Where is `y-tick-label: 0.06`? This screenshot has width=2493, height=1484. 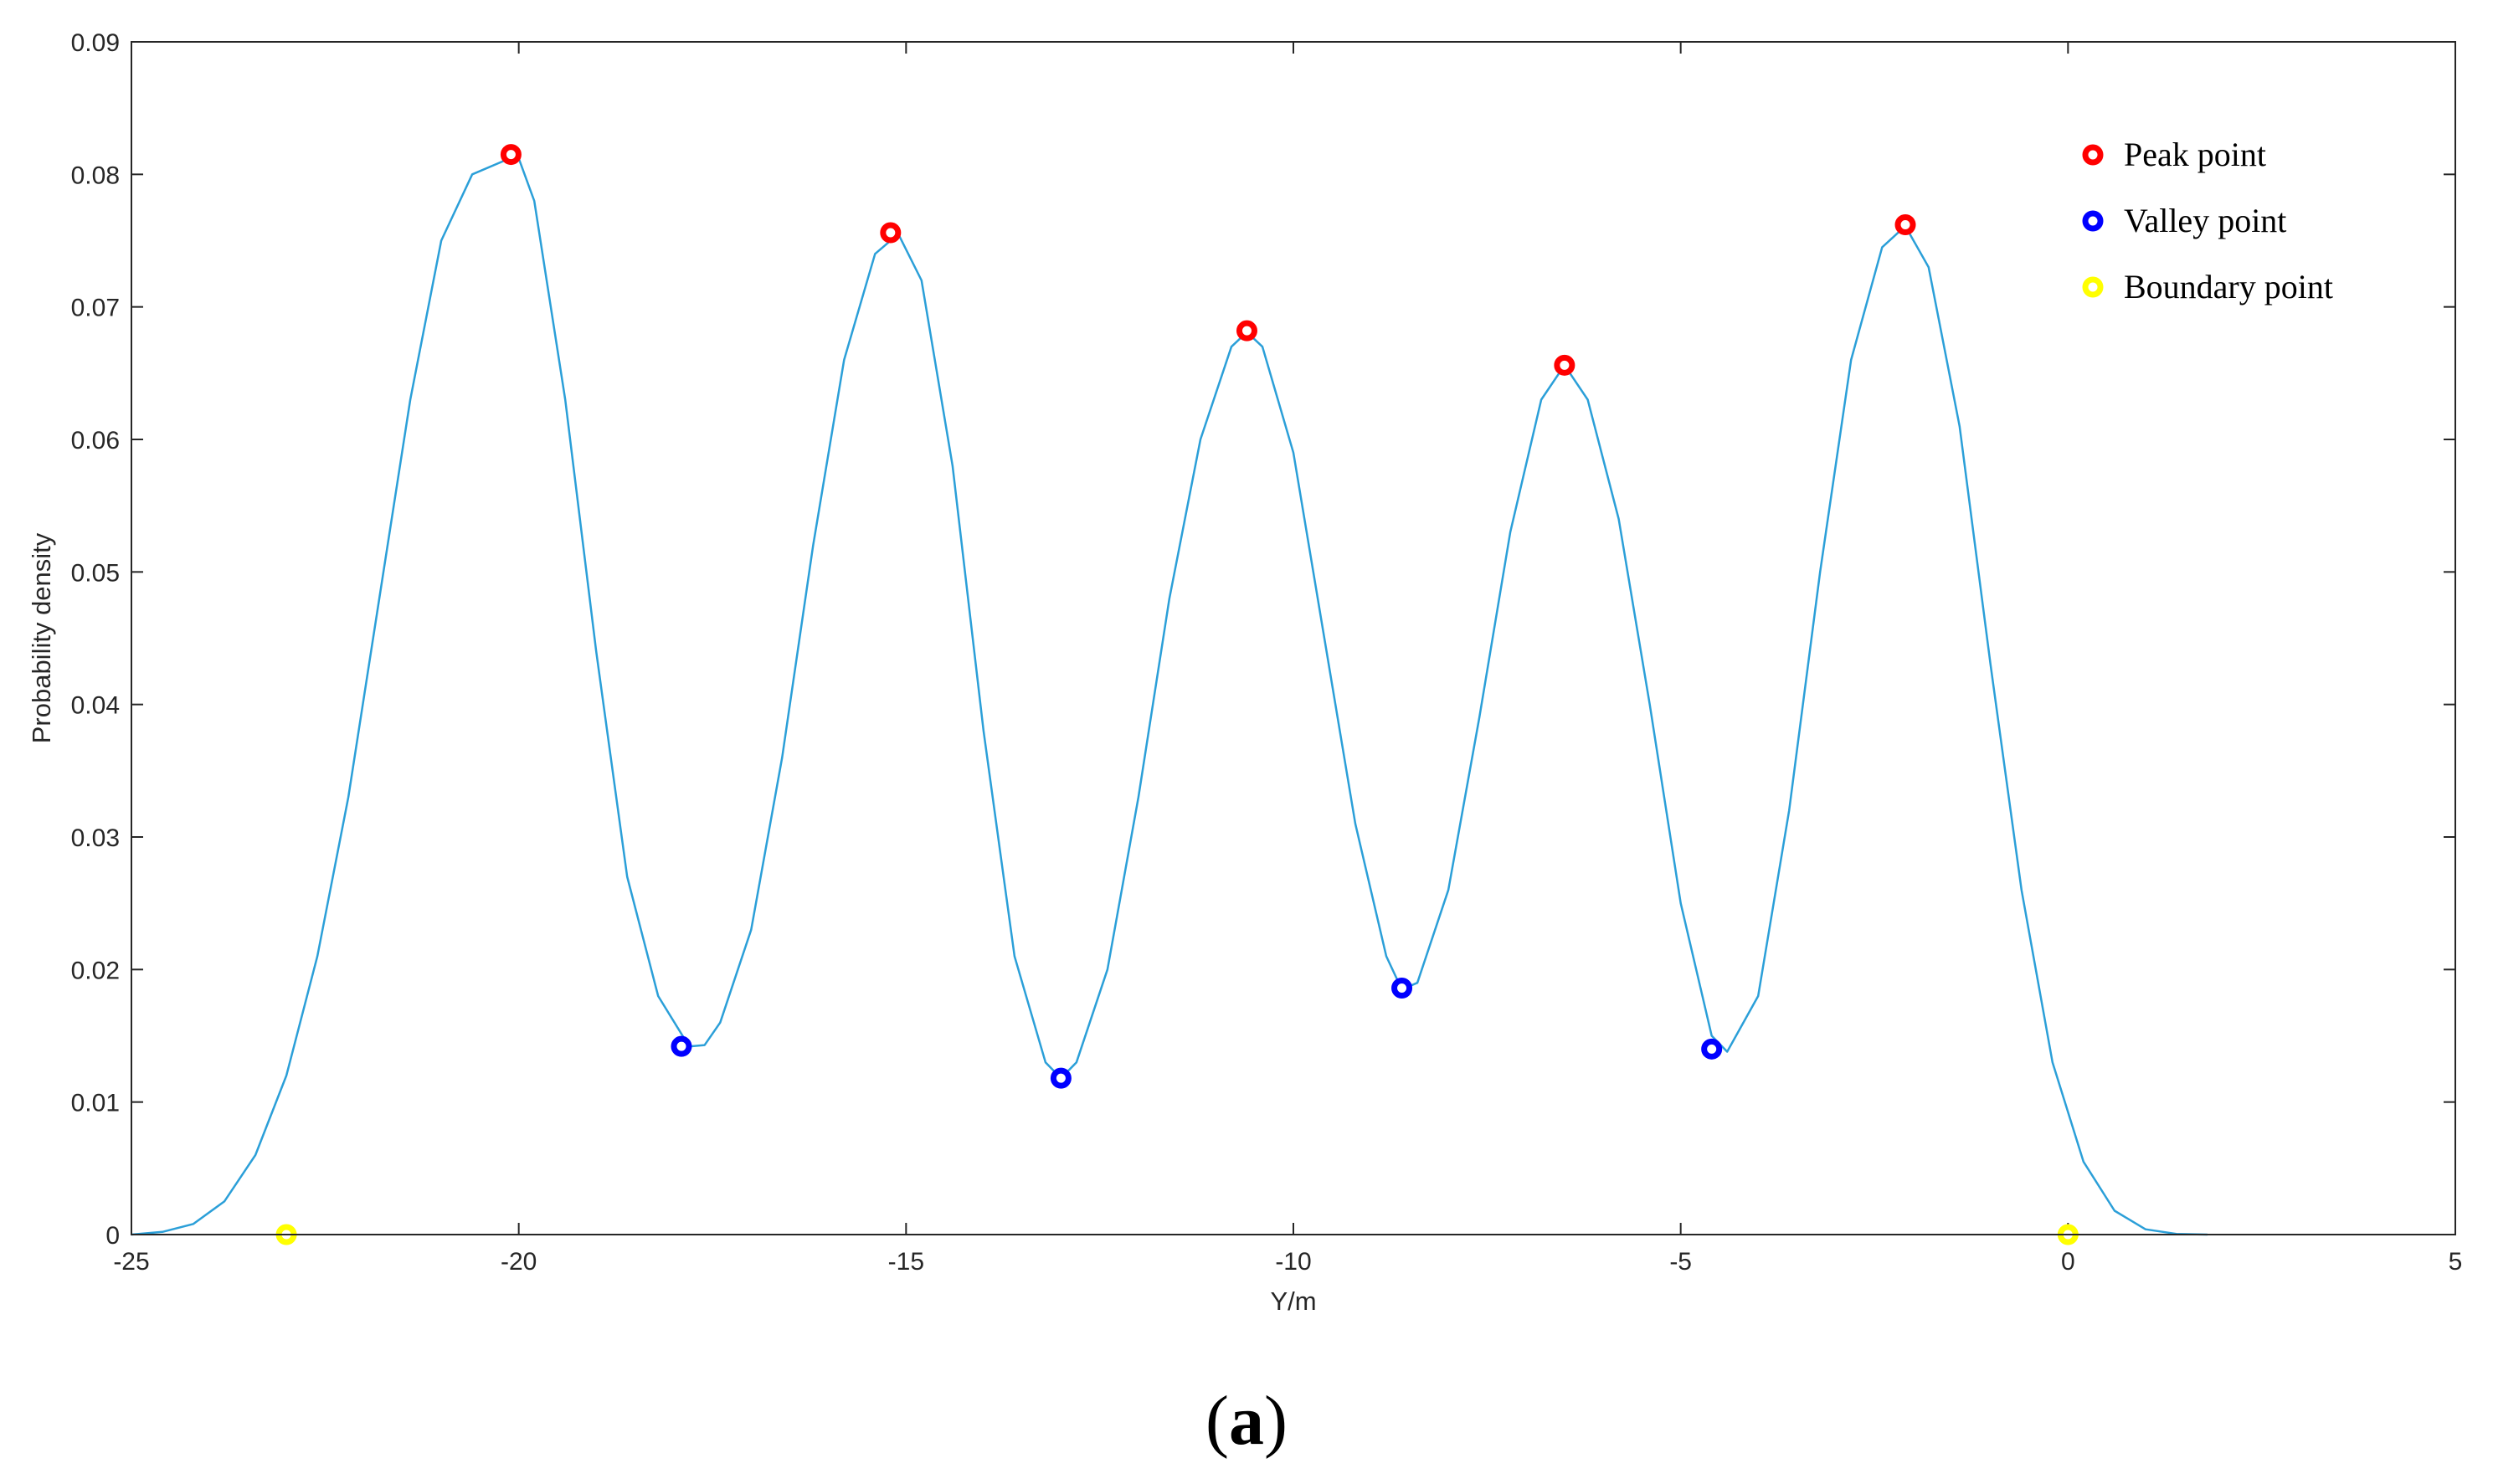 y-tick-label: 0.06 is located at coordinates (95, 440).